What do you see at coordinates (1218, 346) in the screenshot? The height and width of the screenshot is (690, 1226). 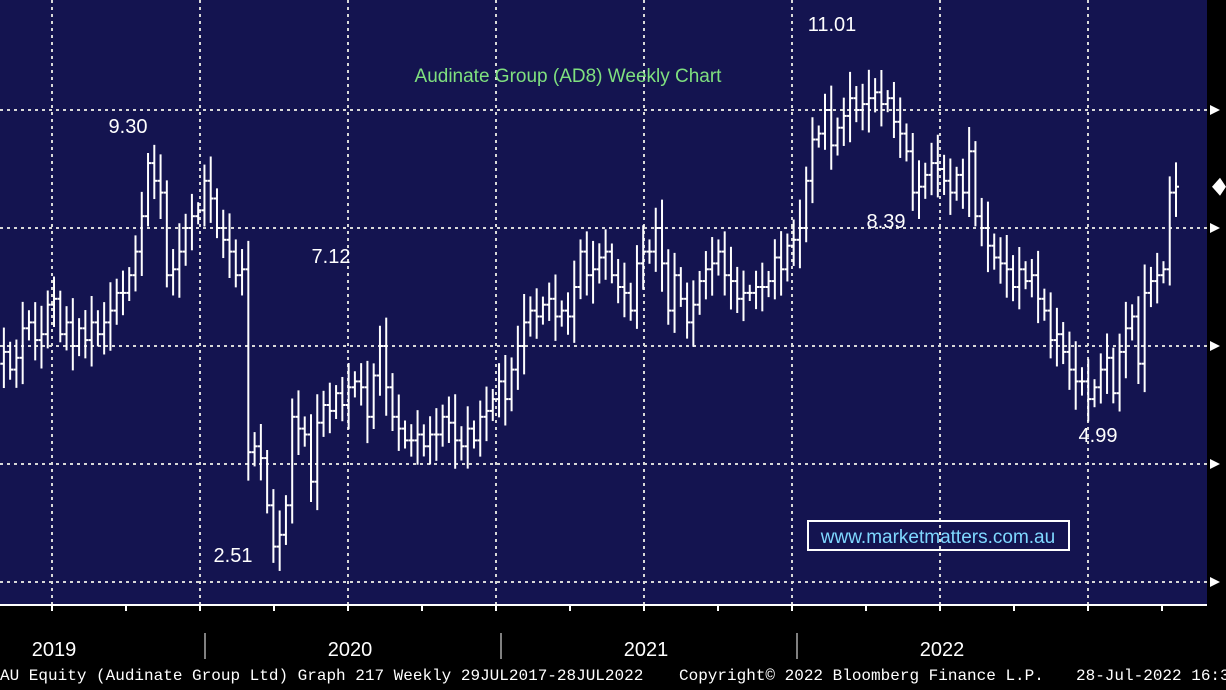 I see `right-axis-ticks` at bounding box center [1218, 346].